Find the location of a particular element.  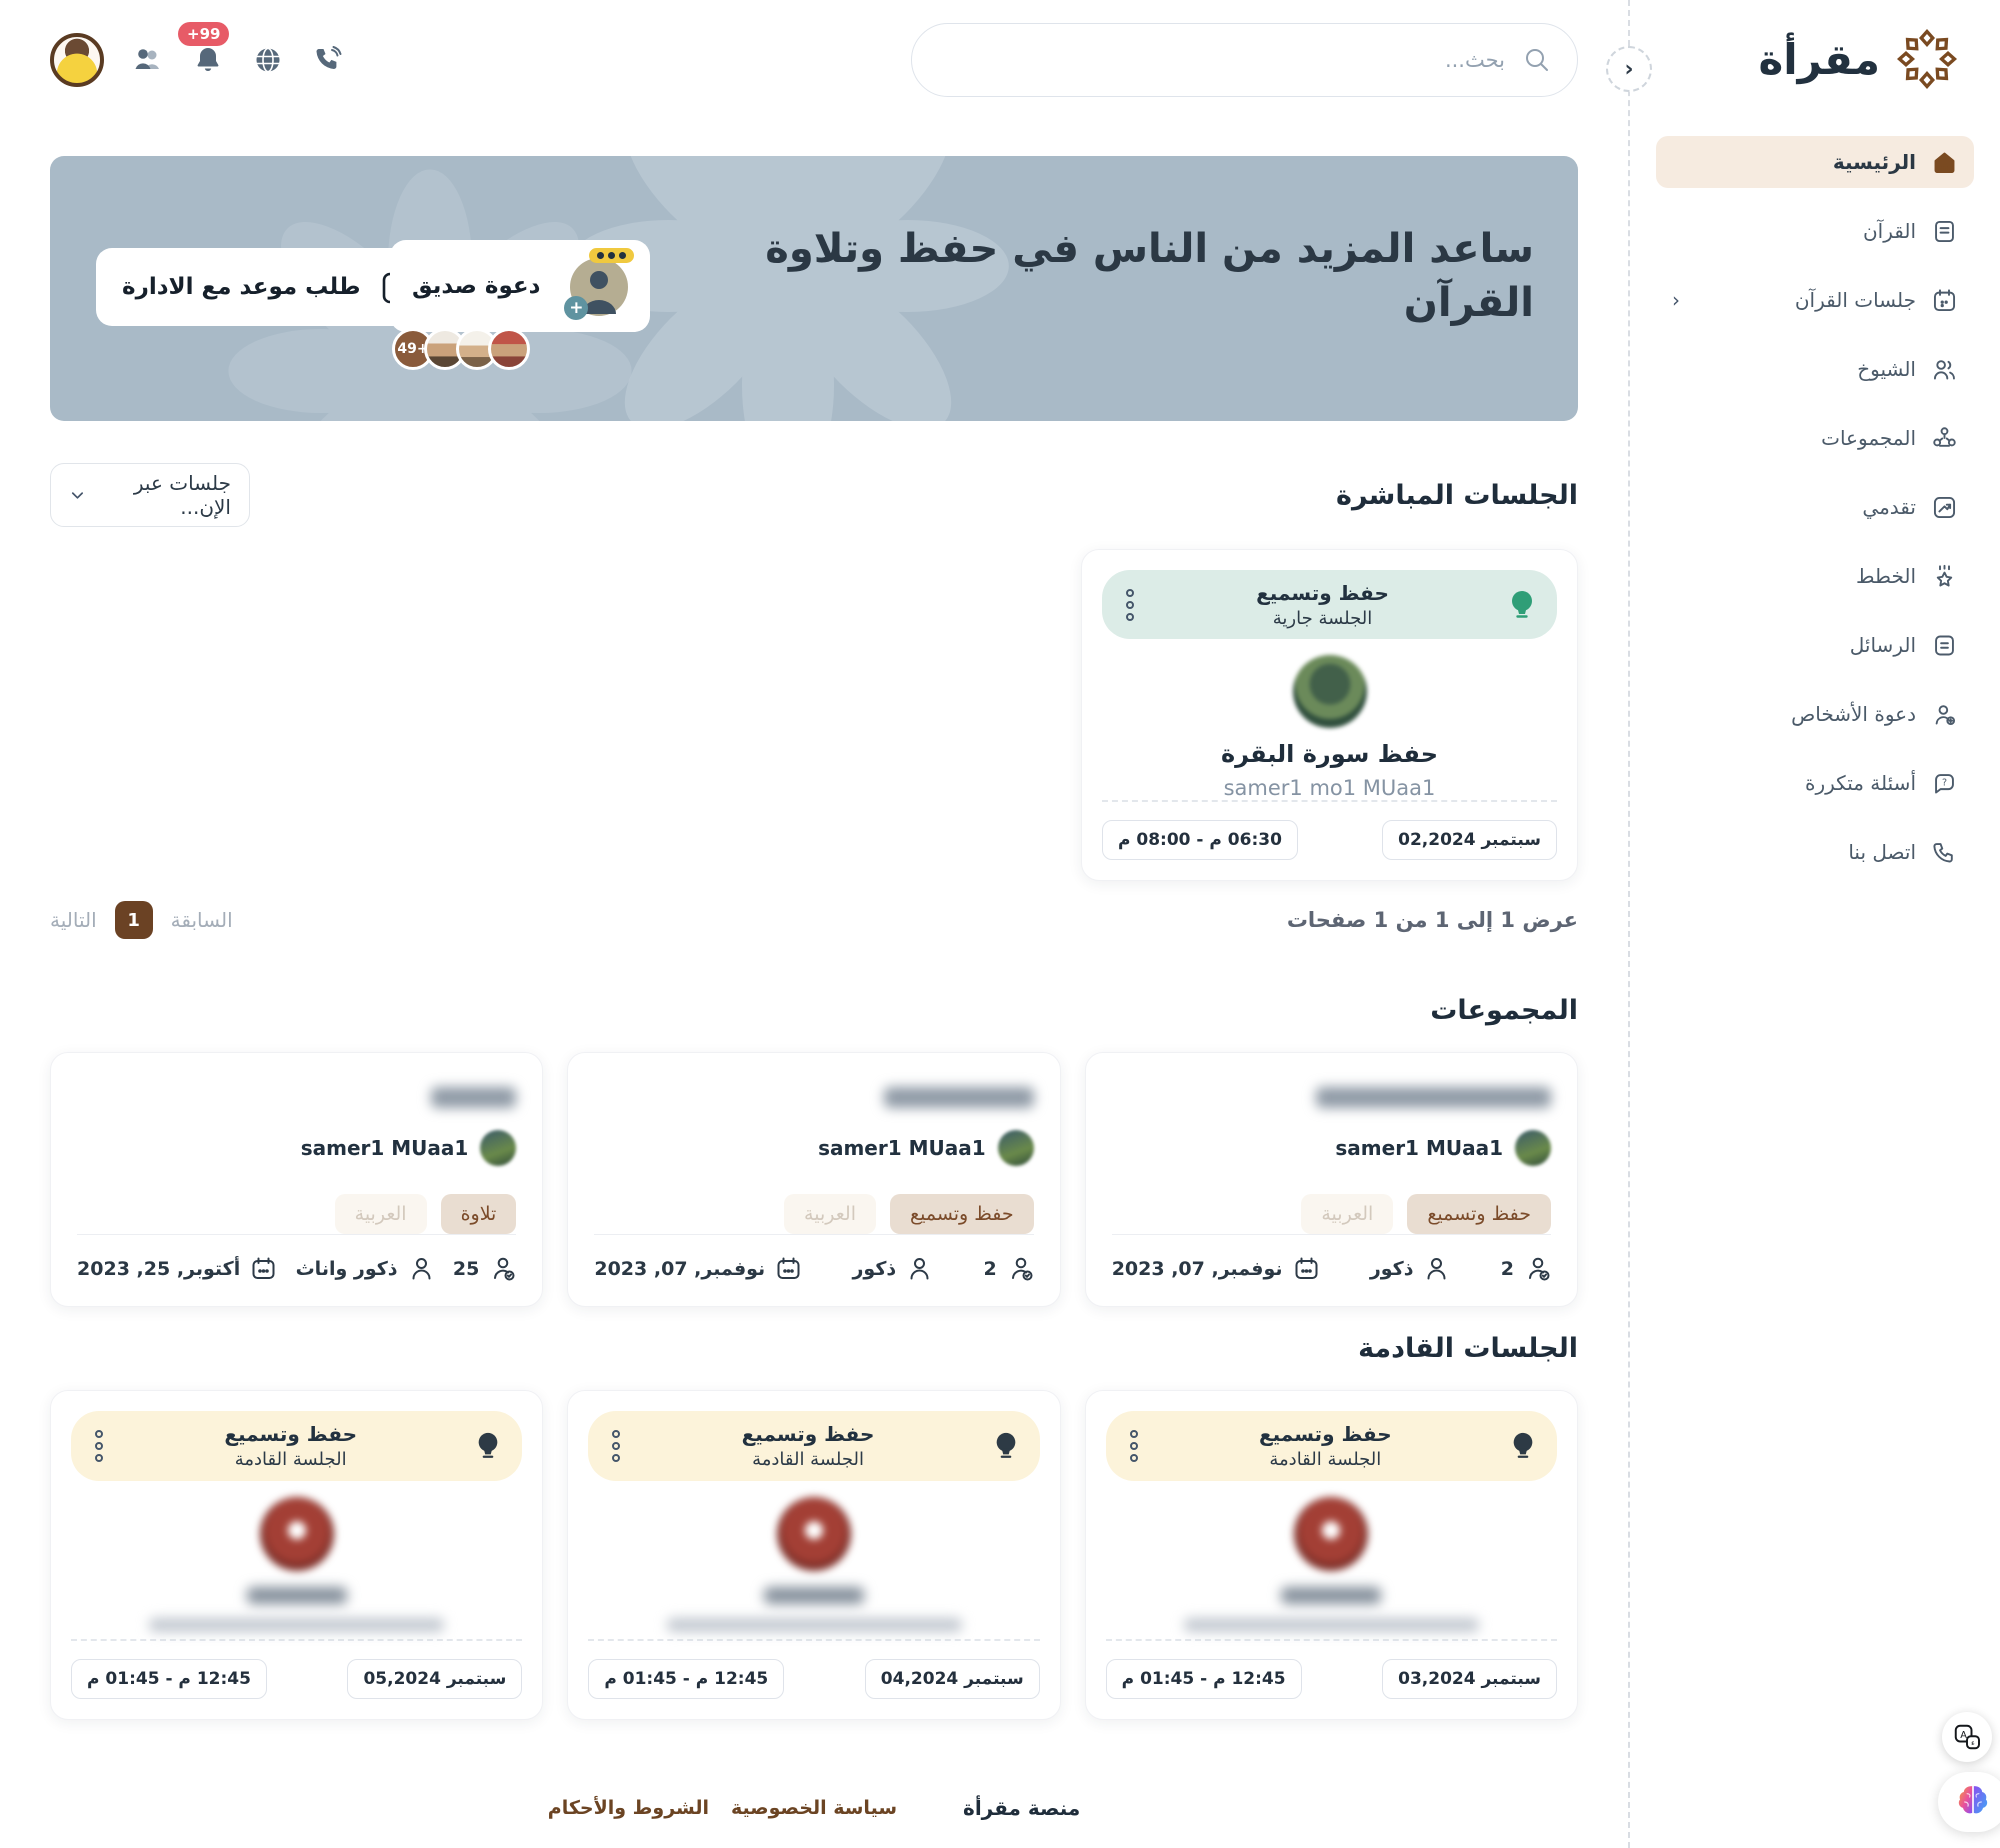

sidebar-item-plans: الخطط is located at coordinates (1815, 576).